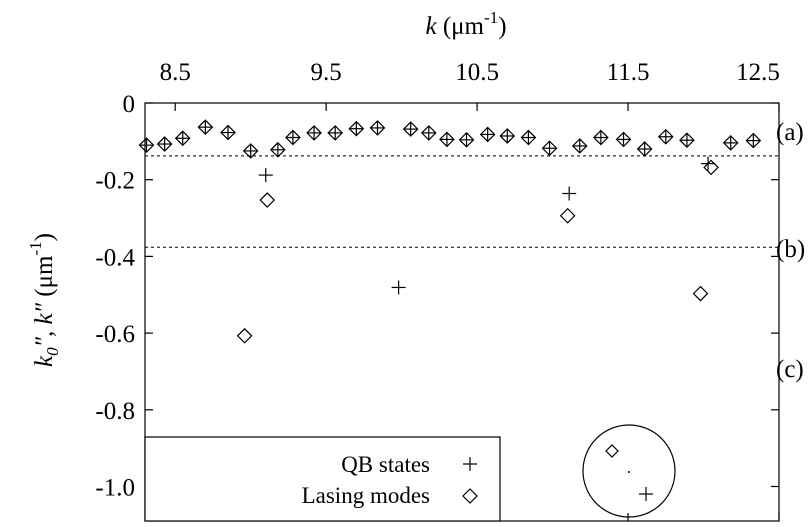 Image resolution: width=812 pixels, height=527 pixels. What do you see at coordinates (129, 104) in the screenshot?
I see `y-tick-label: 0` at bounding box center [129, 104].